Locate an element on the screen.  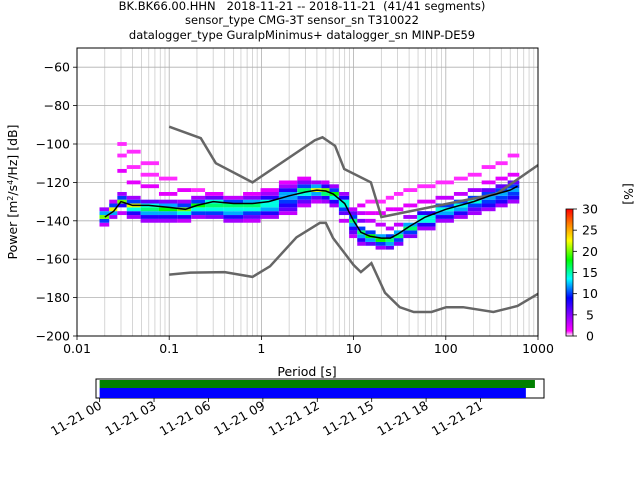
density-cells is located at coordinates (309, 196).